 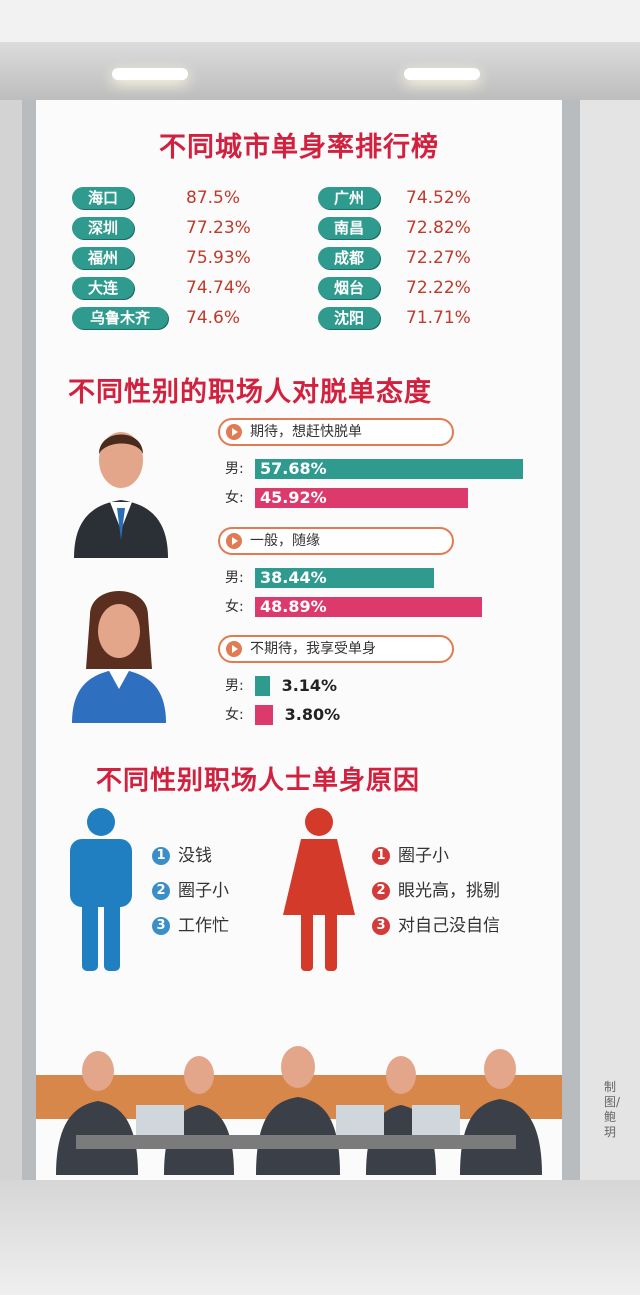 I want to click on male-worker-icon, so click(x=121, y=495).